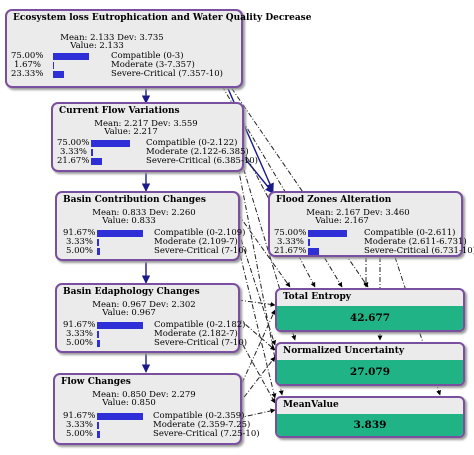  I want to click on output-value: 42.677, so click(370, 318).